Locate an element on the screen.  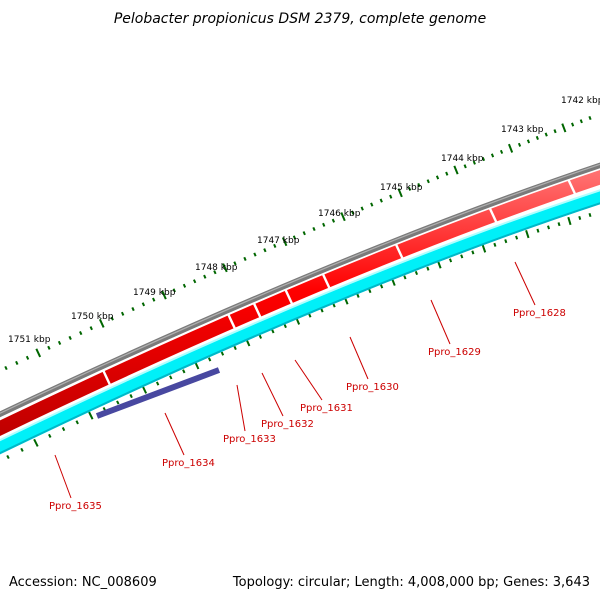
gene-label: Ppro_1634 is located at coordinates (188, 463).